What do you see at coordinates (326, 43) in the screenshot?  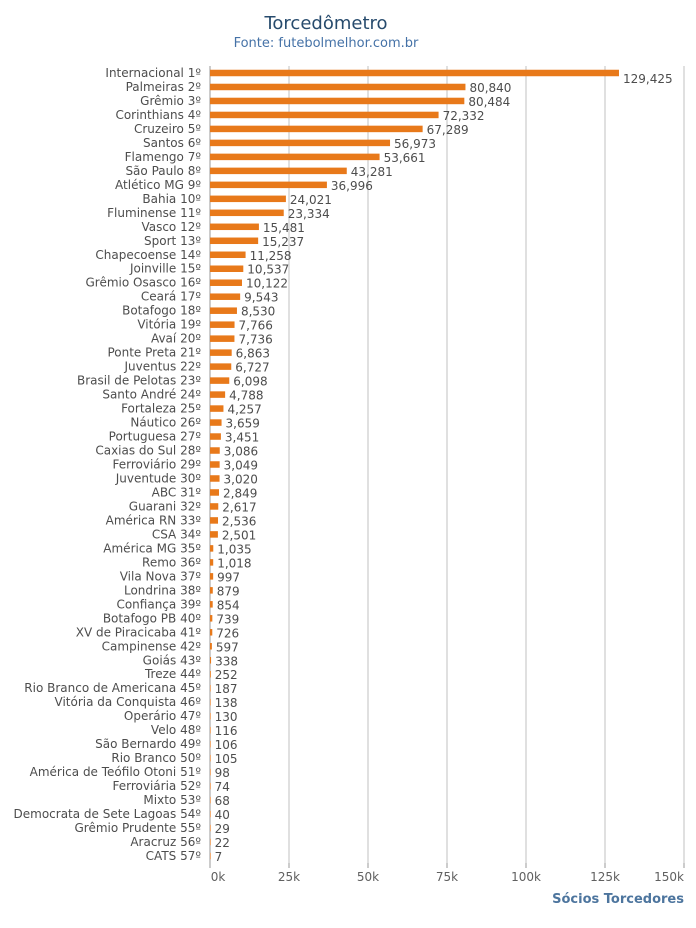 I see `chart-subtitle: Fonte: futebolmelhor.com.br` at bounding box center [326, 43].